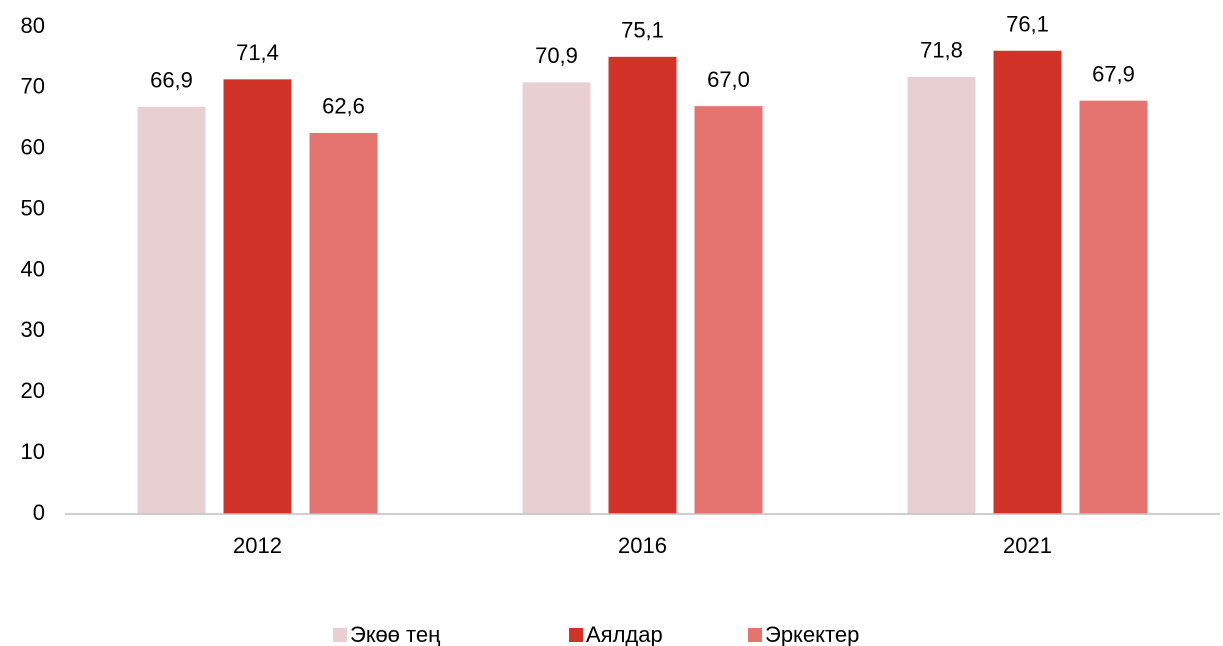 The width and height of the screenshot is (1223, 646). What do you see at coordinates (1113, 73) in the screenshot?
I see `data-label: 67,9` at bounding box center [1113, 73].